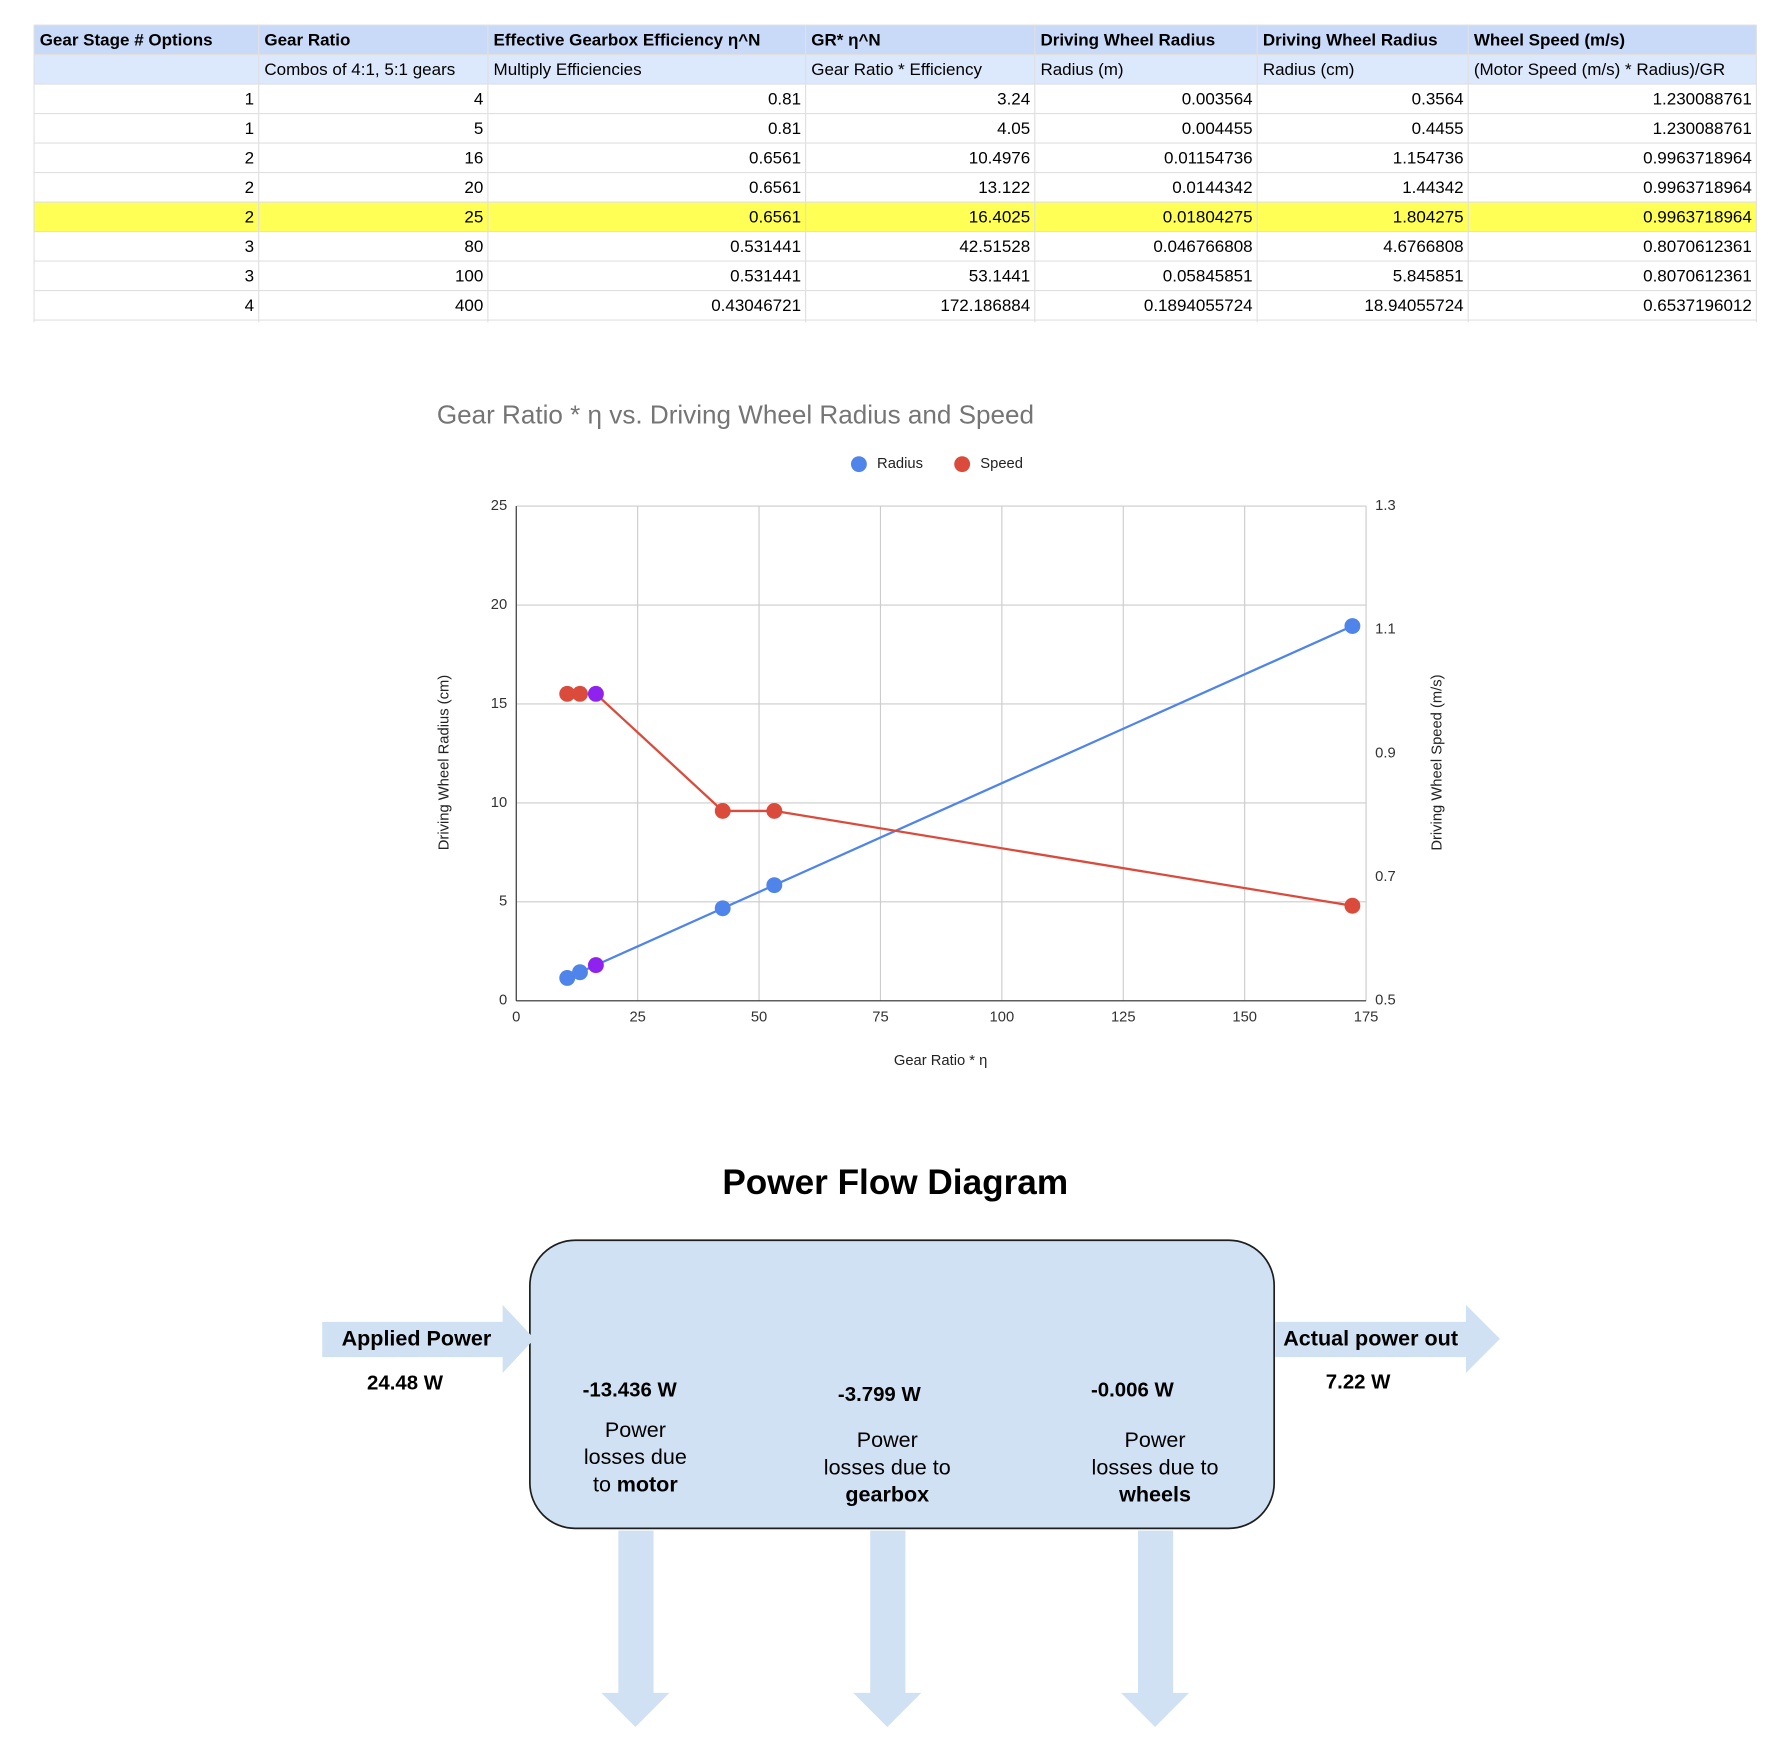  Describe the element at coordinates (1004, 187) in the screenshot. I see `table-cell: 13.122` at that location.